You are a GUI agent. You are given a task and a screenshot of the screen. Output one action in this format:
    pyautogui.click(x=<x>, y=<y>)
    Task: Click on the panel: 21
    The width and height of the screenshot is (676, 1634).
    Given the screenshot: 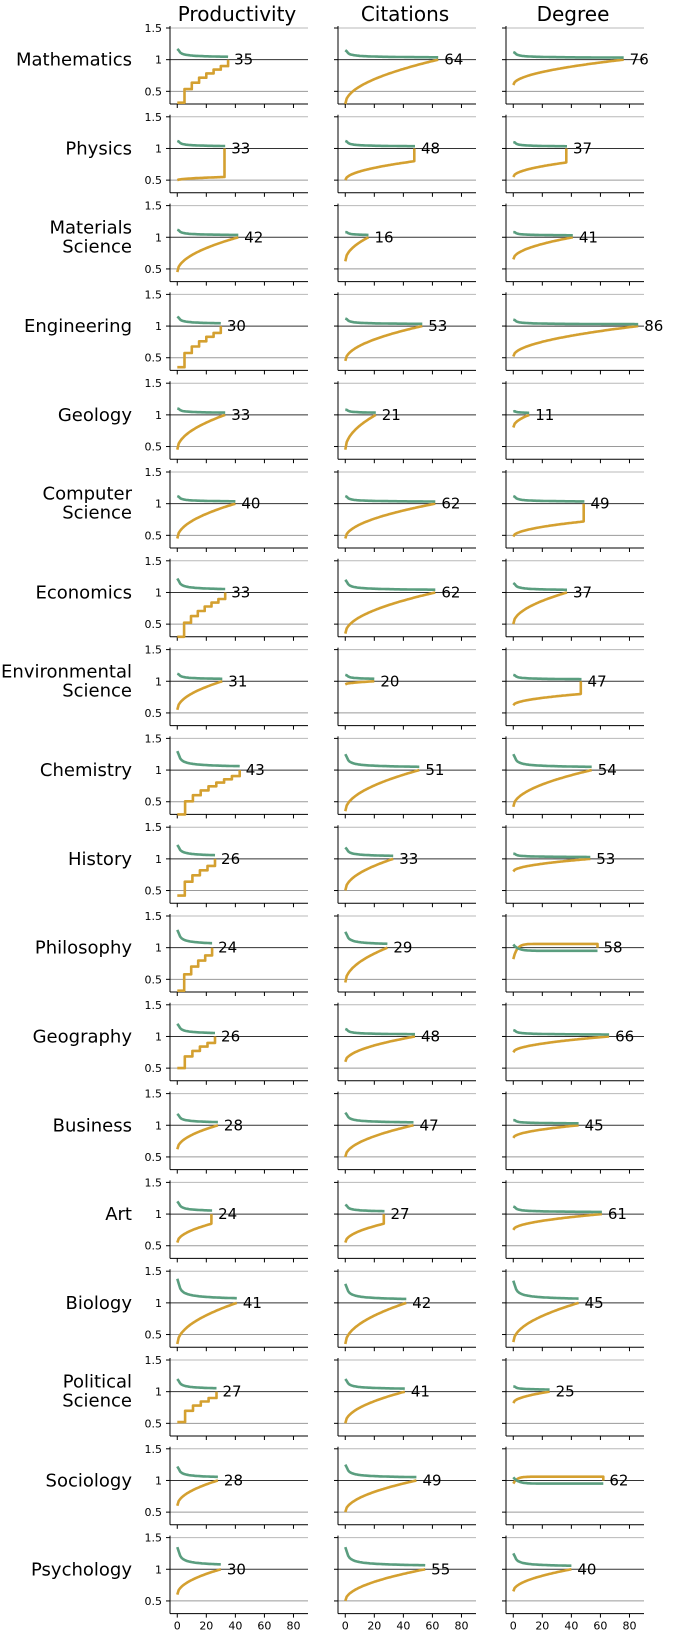 What is the action you would take?
    pyautogui.click(x=405, y=422)
    